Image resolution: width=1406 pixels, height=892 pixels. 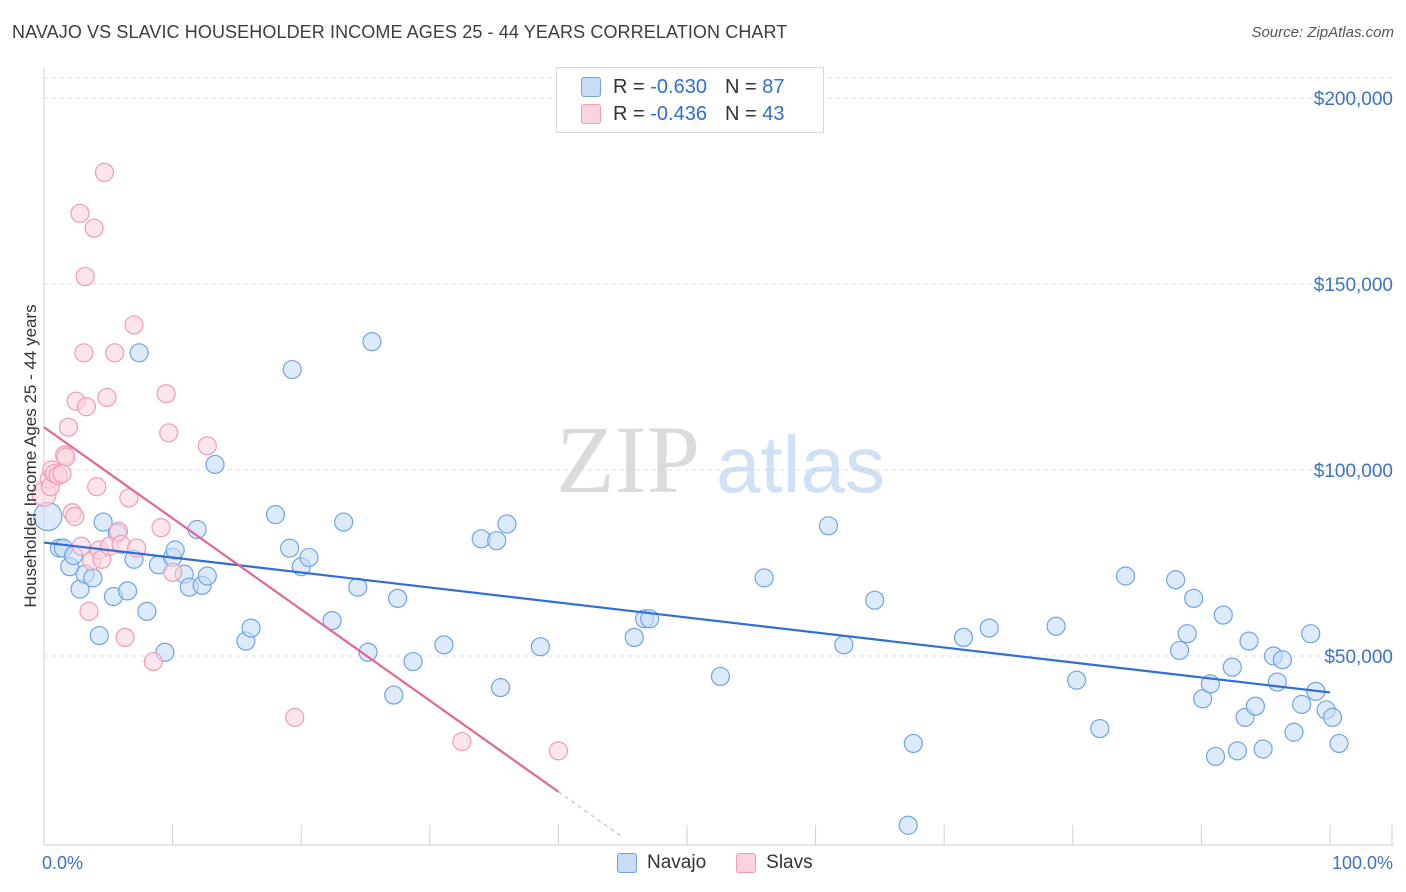 I want to click on watermark-zip: ZIP, so click(x=628, y=459).